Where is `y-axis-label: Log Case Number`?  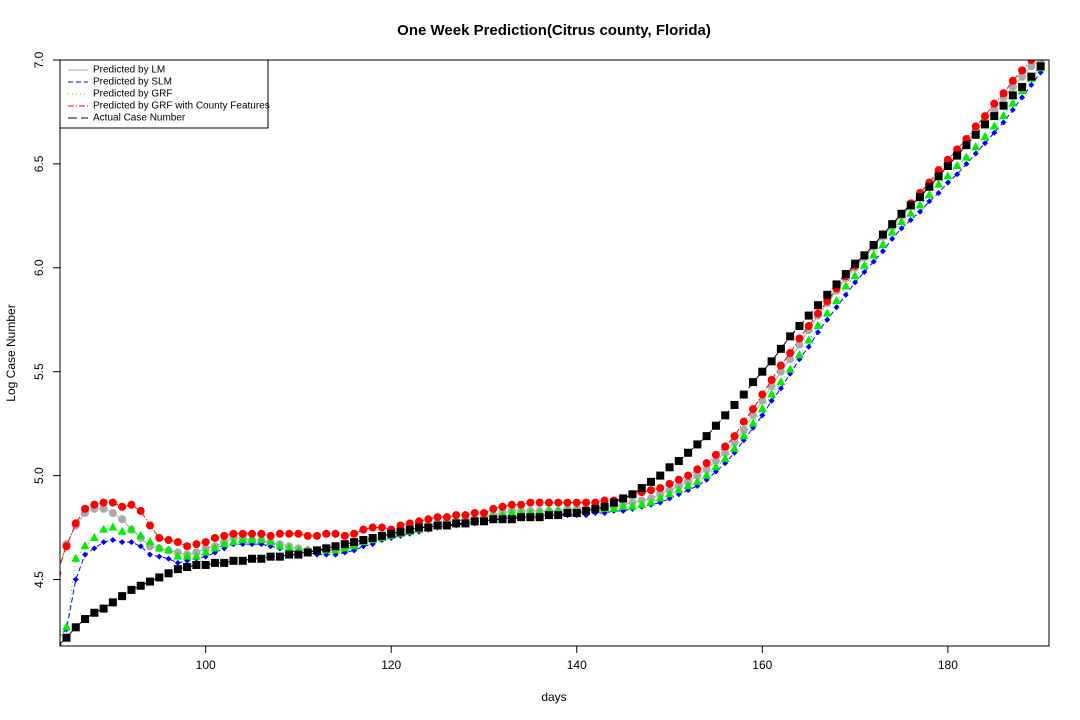
y-axis-label: Log Case Number is located at coordinates (11, 352).